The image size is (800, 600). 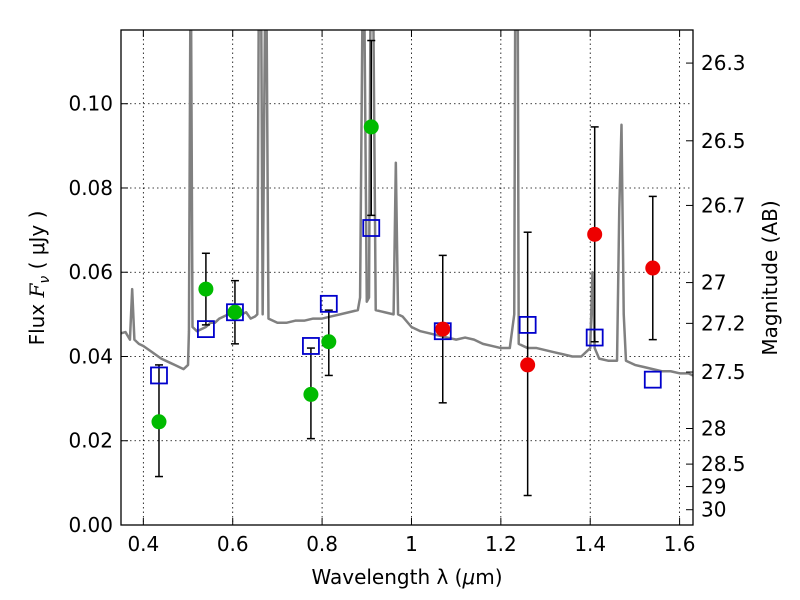 What do you see at coordinates (322, 544) in the screenshot?
I see `x-tick-label: 0.8` at bounding box center [322, 544].